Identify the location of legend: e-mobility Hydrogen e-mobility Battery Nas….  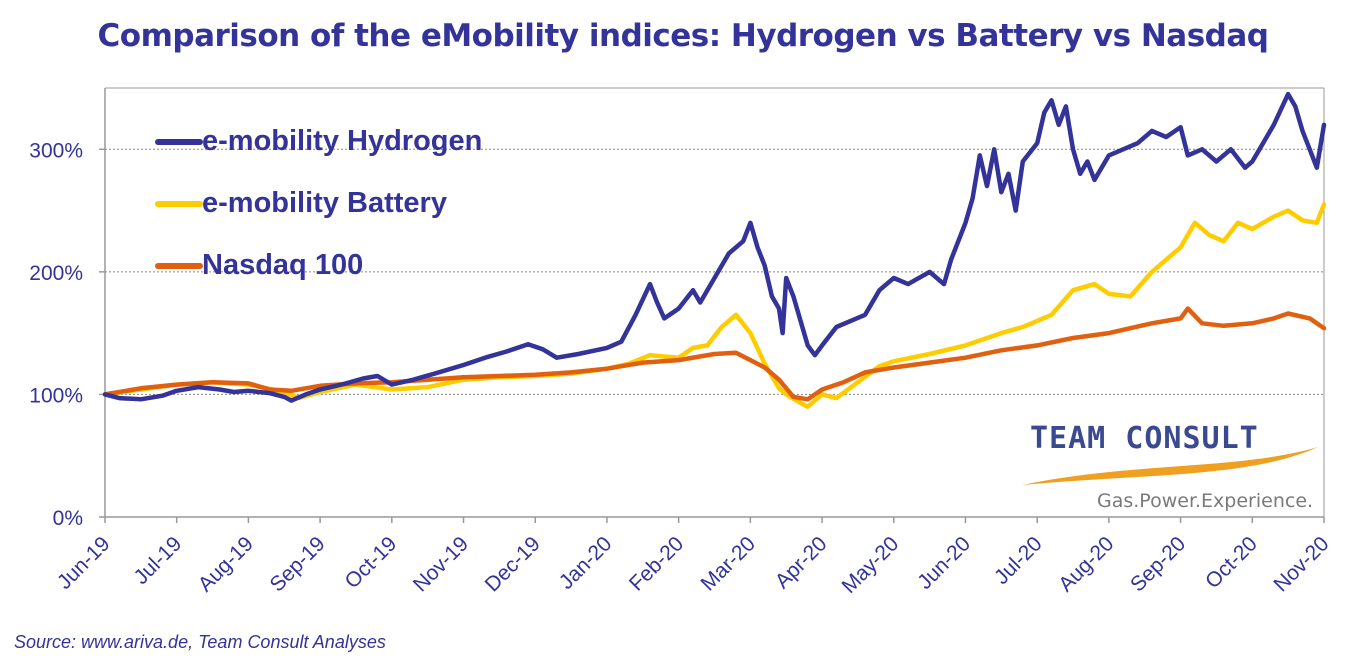
(318, 203).